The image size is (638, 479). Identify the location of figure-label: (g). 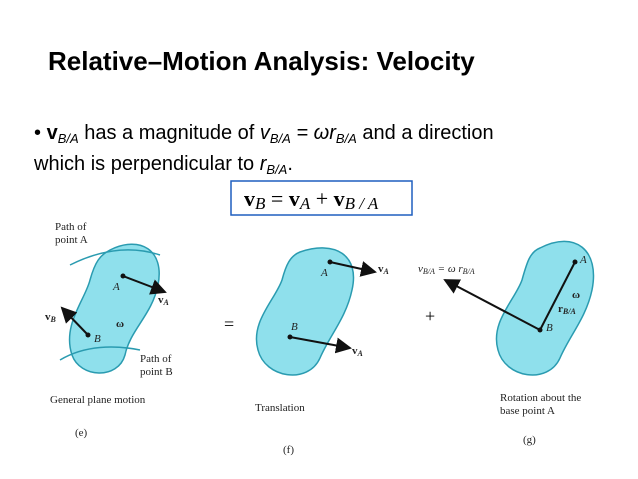
(529, 440).